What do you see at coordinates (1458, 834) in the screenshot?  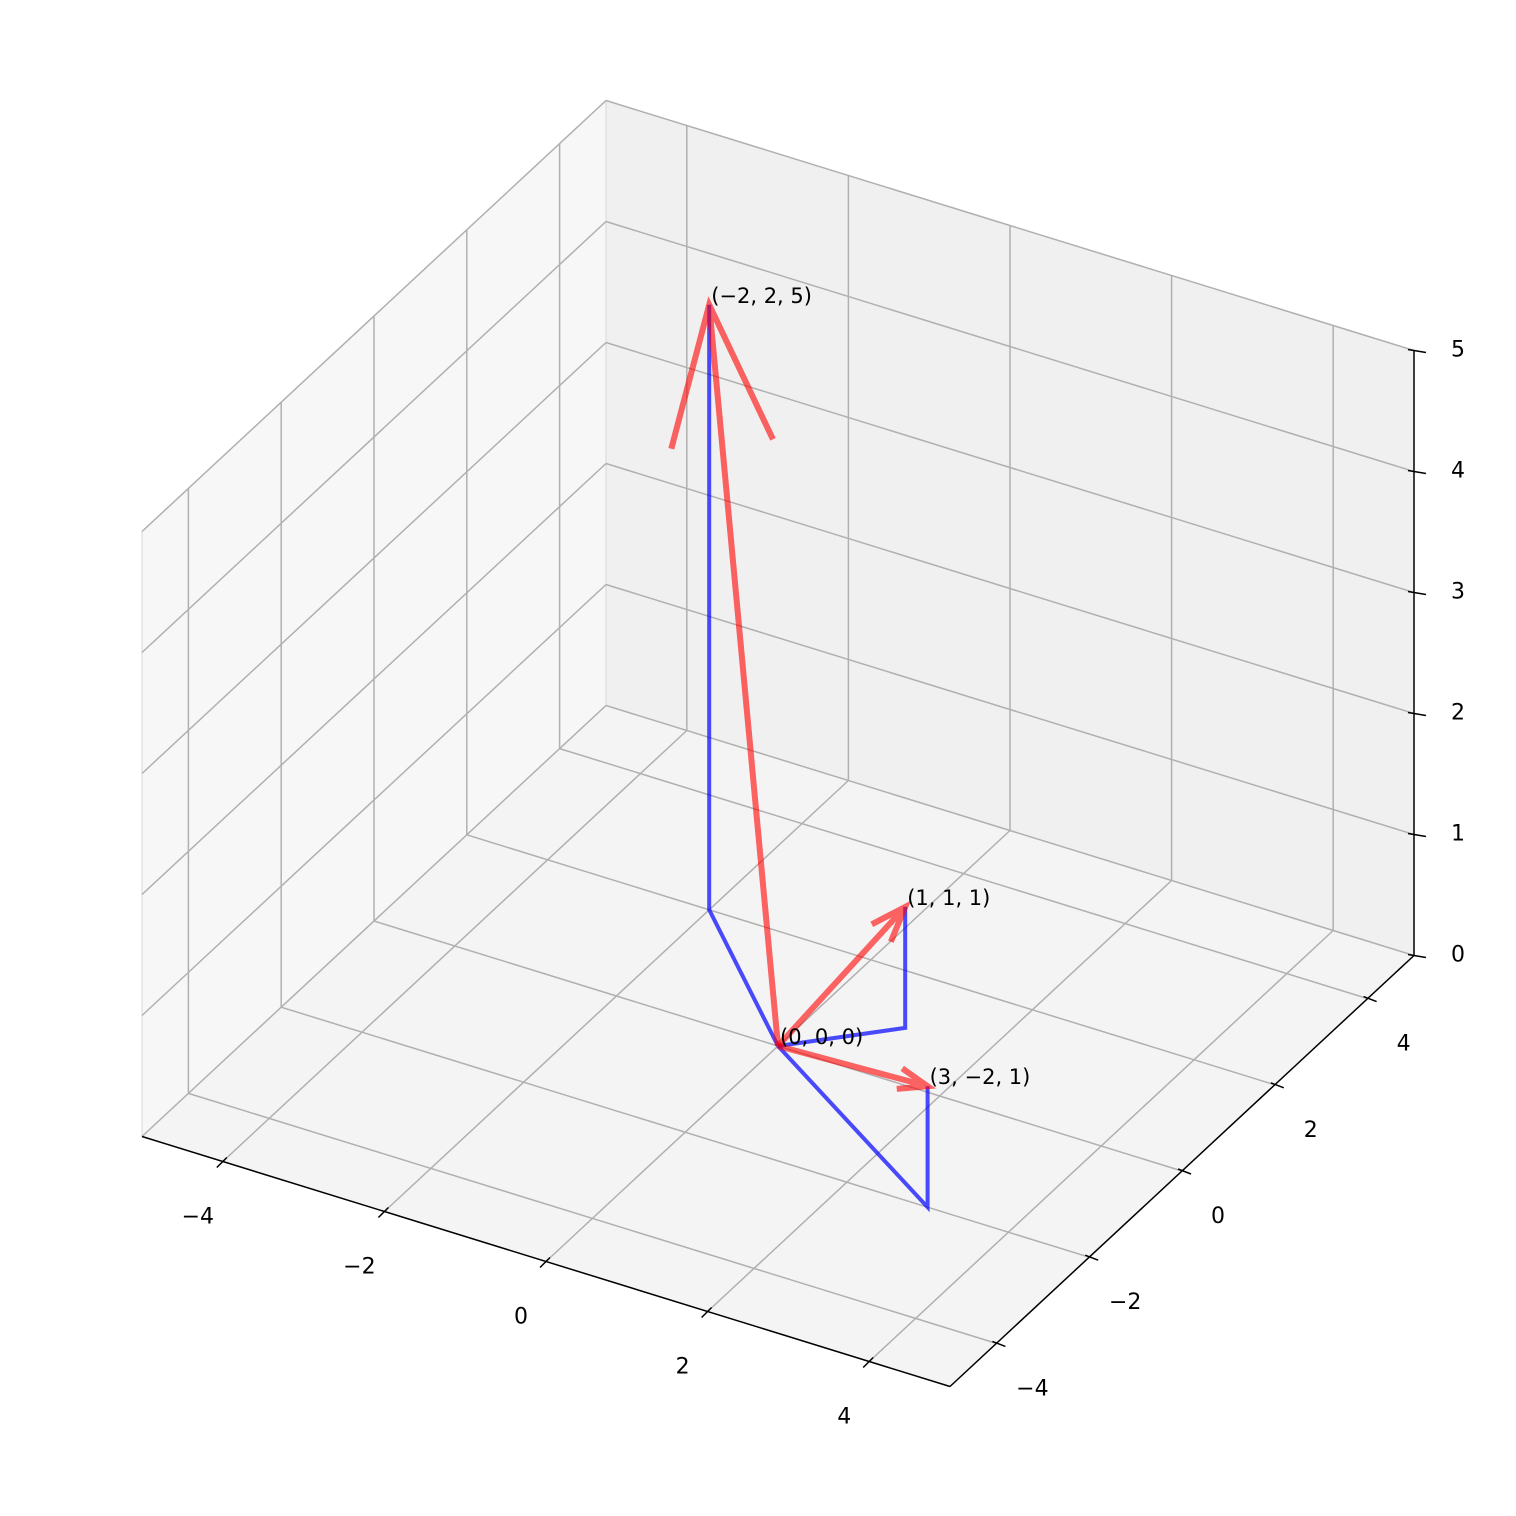 I see `z-tick-label: 1` at bounding box center [1458, 834].